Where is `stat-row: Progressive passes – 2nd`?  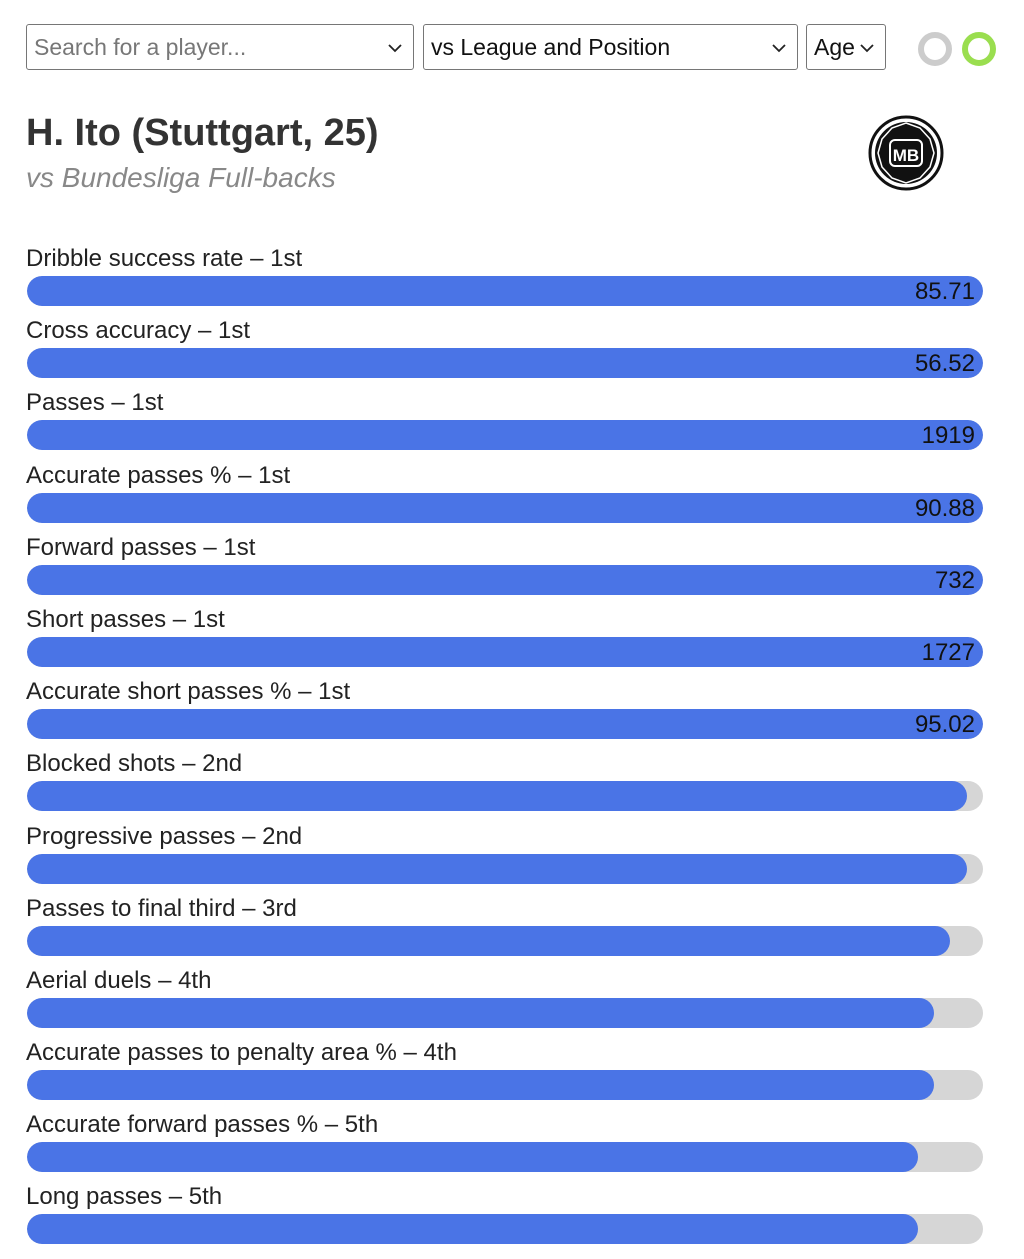 stat-row: Progressive passes – 2nd is located at coordinates (505, 857).